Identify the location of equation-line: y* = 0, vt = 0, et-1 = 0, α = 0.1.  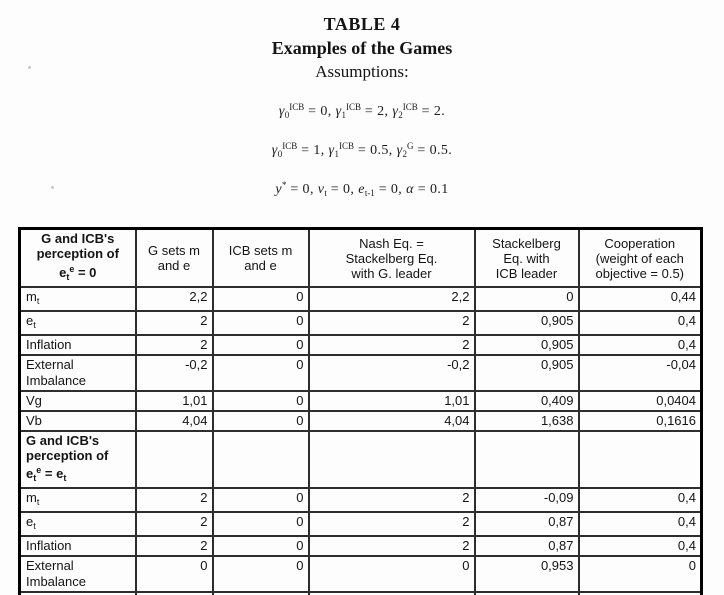
(362, 189).